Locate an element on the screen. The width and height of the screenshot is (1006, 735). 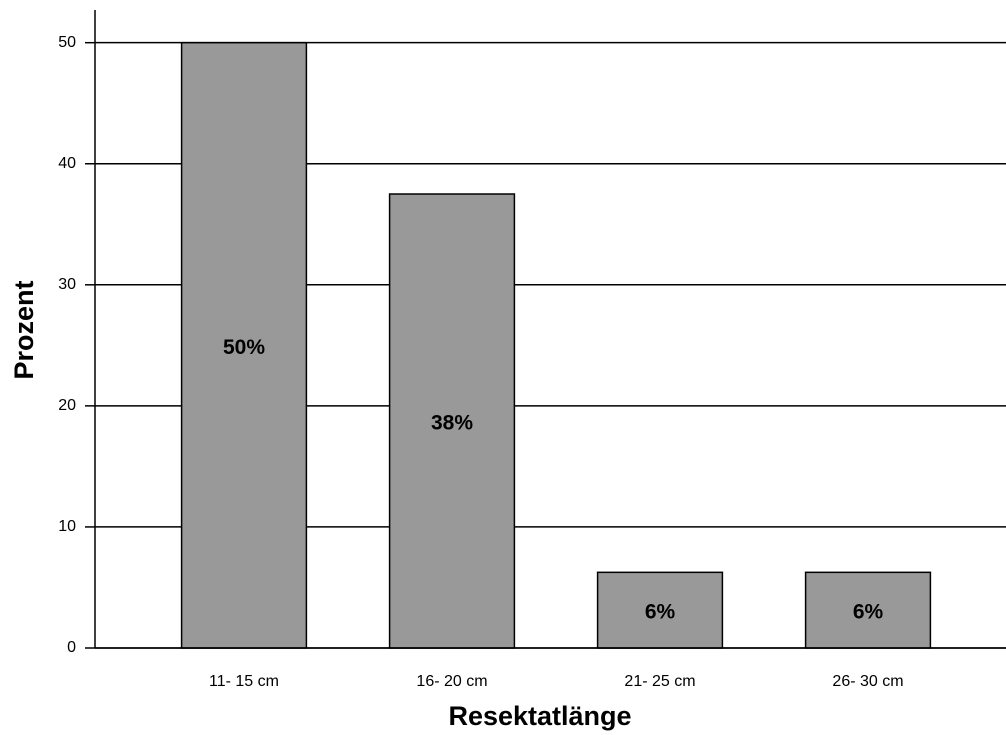
y-tick-label: 50 is located at coordinates (67, 42).